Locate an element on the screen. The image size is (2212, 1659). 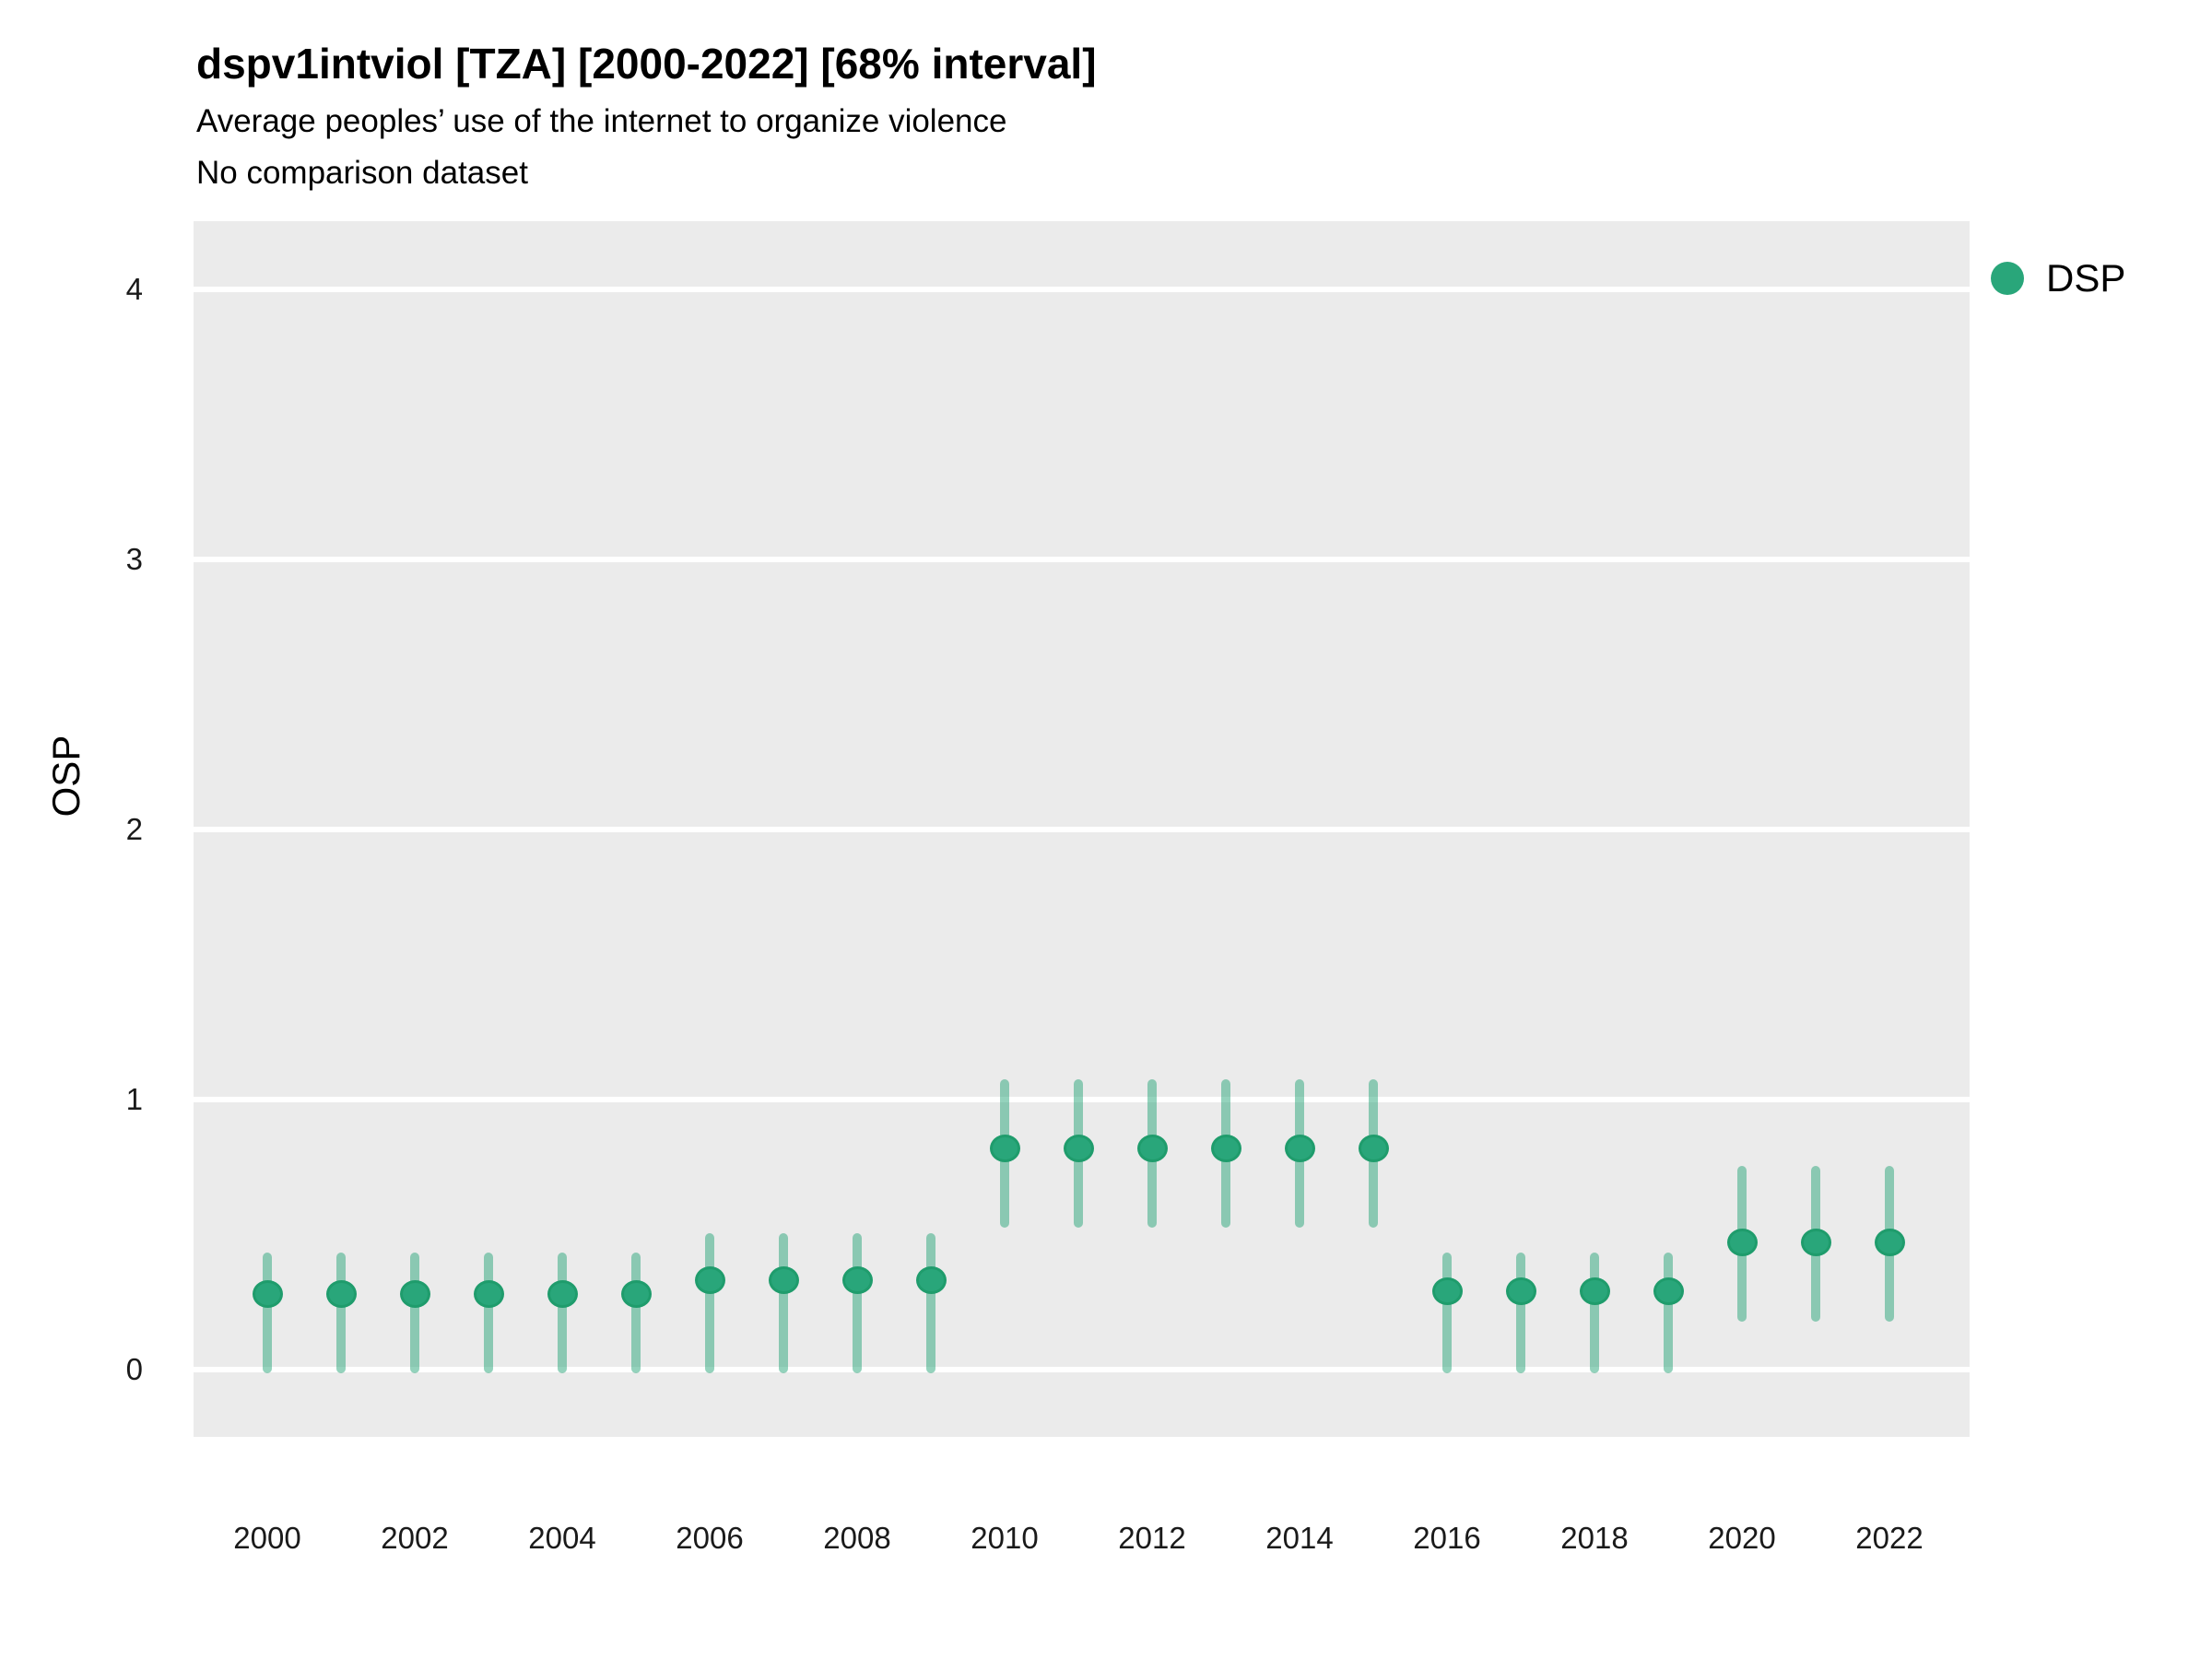
y-tick-label: 2 is located at coordinates (134, 829).